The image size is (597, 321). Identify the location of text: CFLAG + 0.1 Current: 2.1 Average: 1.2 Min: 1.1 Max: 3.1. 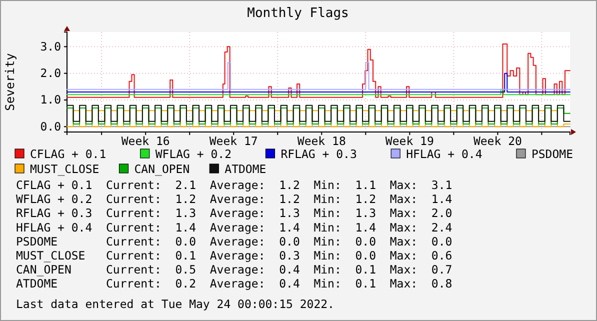
(234, 185).